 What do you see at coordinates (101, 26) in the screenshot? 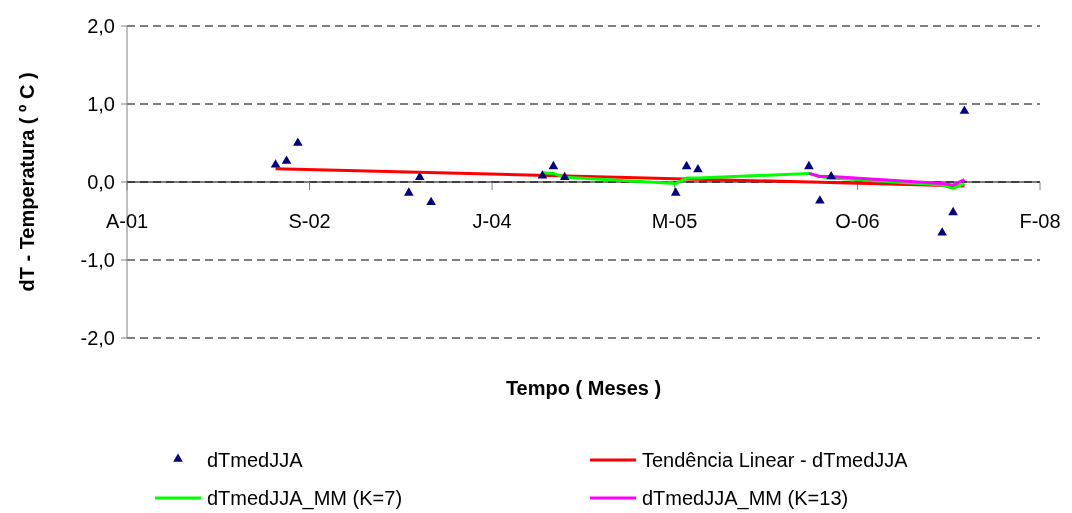
I see `y-tick-label: 2,0` at bounding box center [101, 26].